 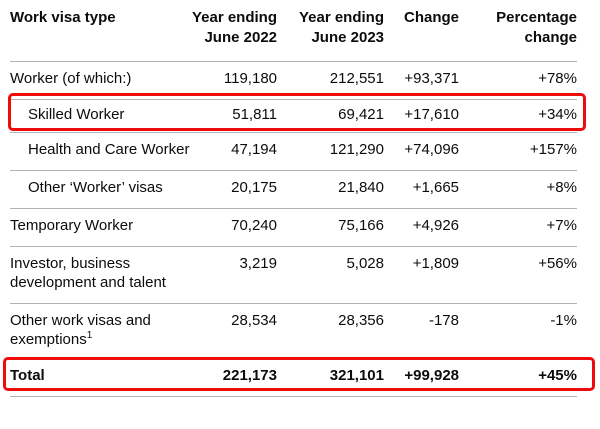 What do you see at coordinates (72, 225) in the screenshot?
I see `row-label: Temporary Worker` at bounding box center [72, 225].